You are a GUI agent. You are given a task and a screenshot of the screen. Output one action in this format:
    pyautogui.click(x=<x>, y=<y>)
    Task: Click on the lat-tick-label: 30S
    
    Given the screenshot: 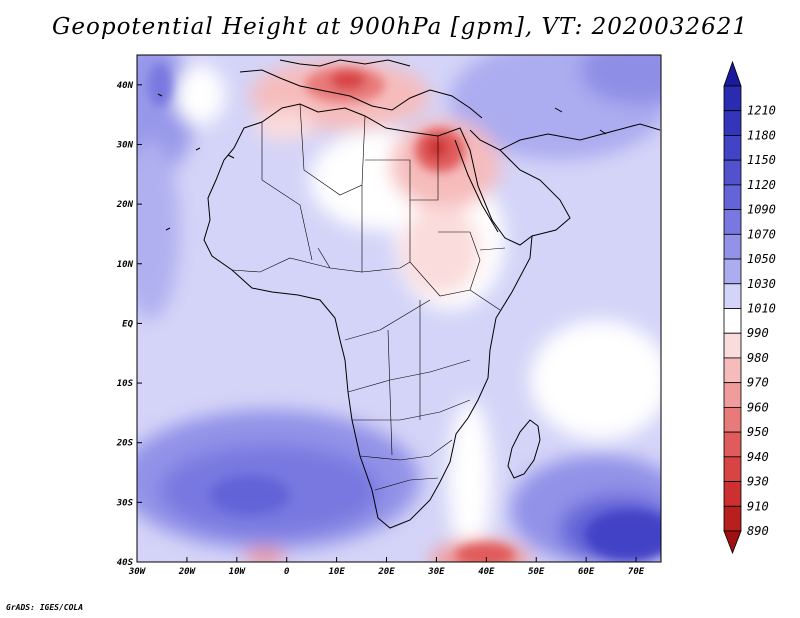 What is the action you would take?
    pyautogui.click(x=125, y=503)
    